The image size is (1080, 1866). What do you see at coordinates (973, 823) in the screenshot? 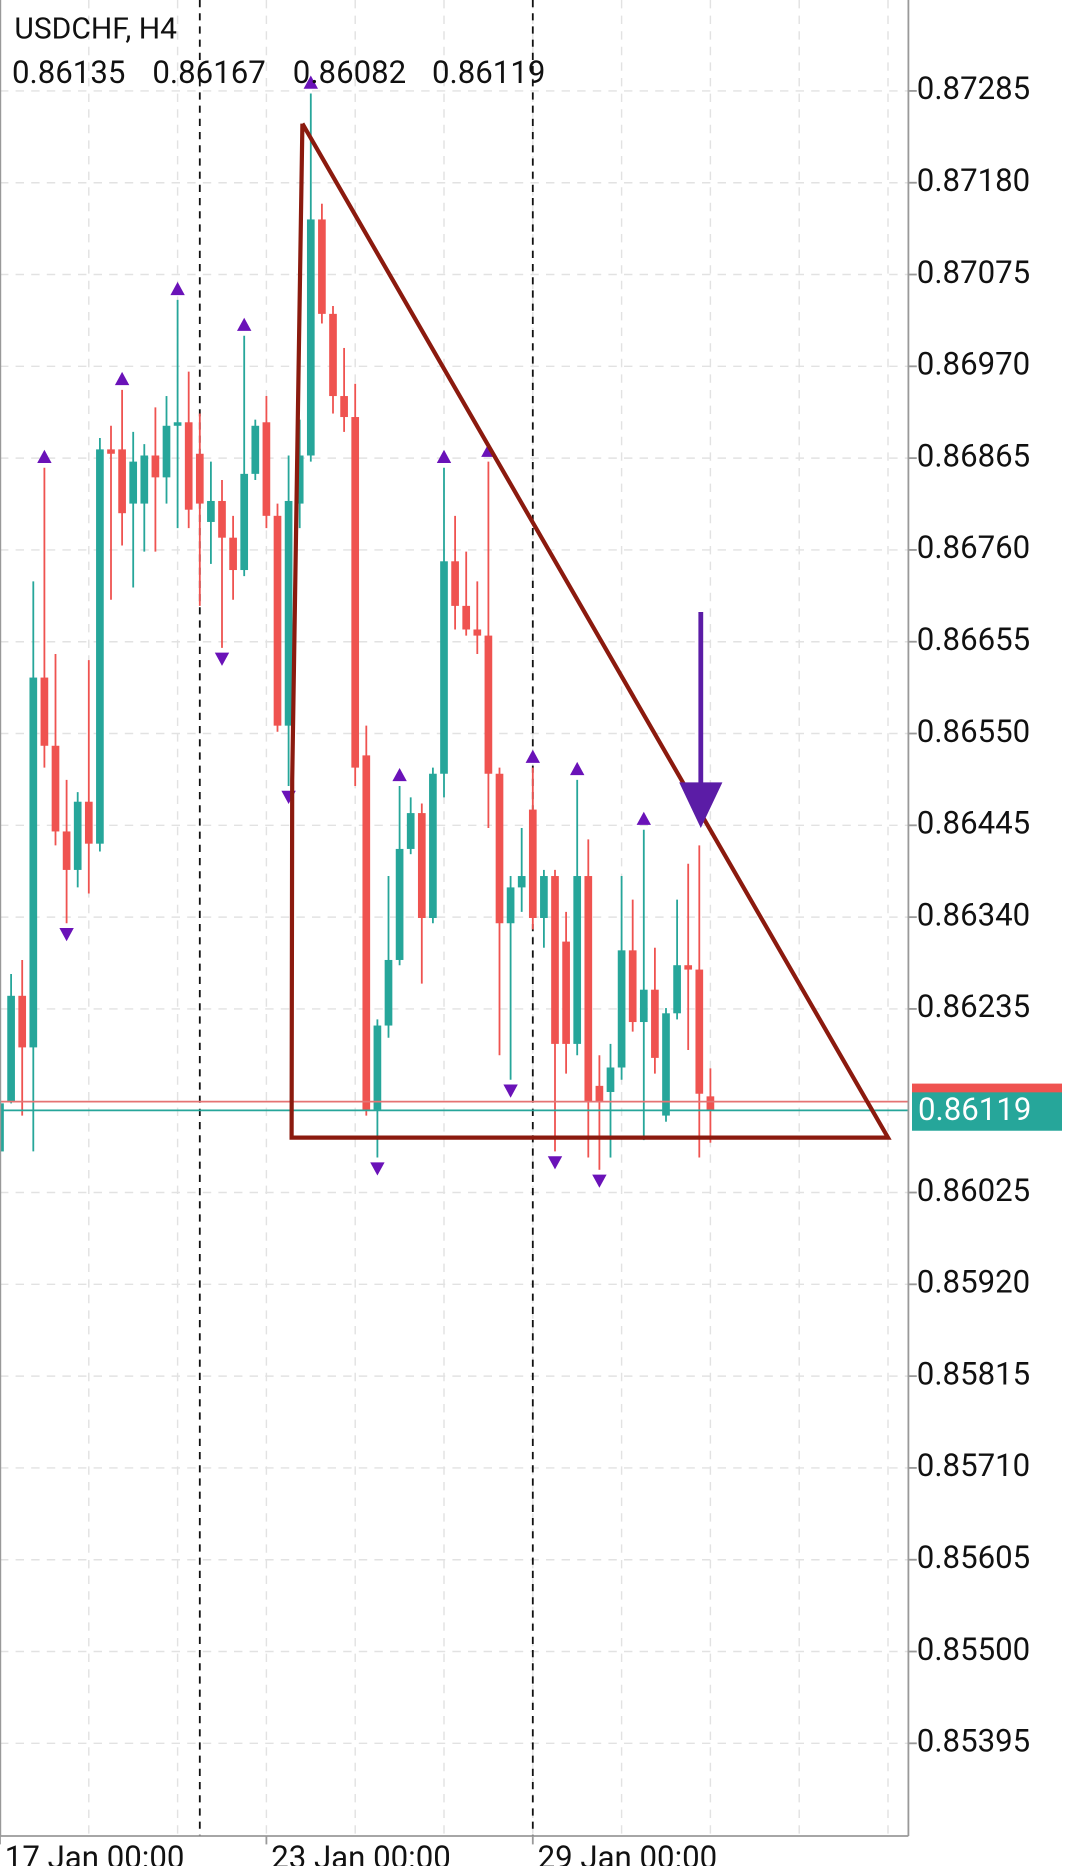
I see `y-tick-label: 0.86445` at bounding box center [973, 823].